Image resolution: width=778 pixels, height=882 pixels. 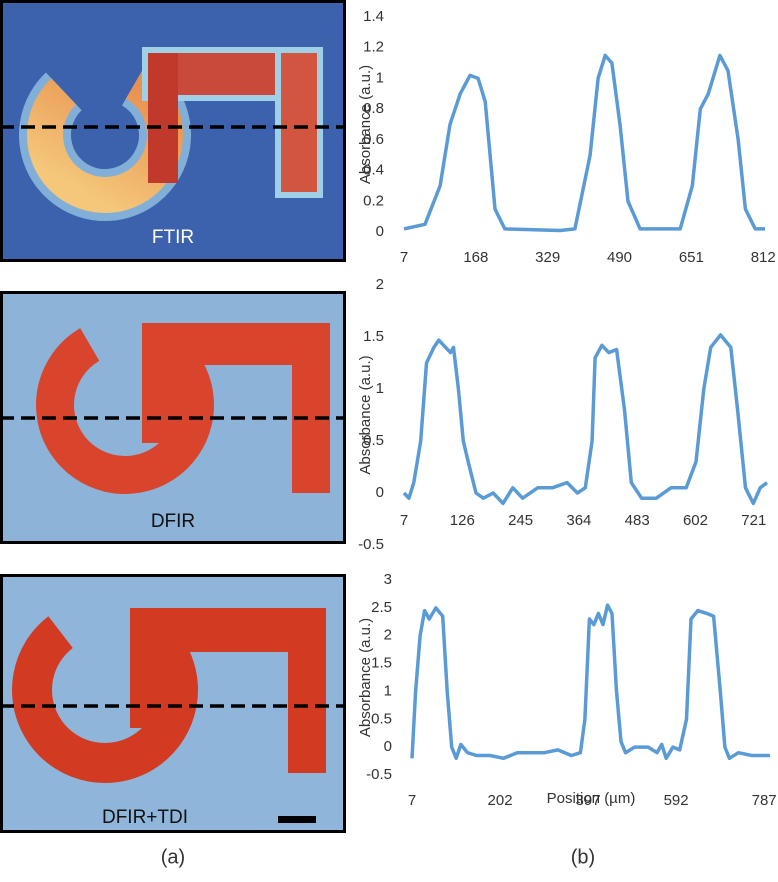 What do you see at coordinates (173, 857) in the screenshot?
I see `figure-label: (a)` at bounding box center [173, 857].